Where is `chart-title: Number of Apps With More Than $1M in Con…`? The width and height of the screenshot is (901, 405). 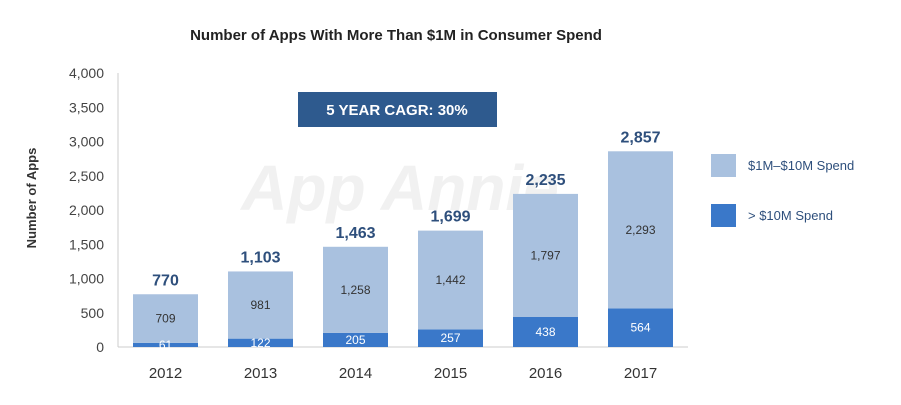 chart-title: Number of Apps With More Than $1M in Con… is located at coordinates (396, 35).